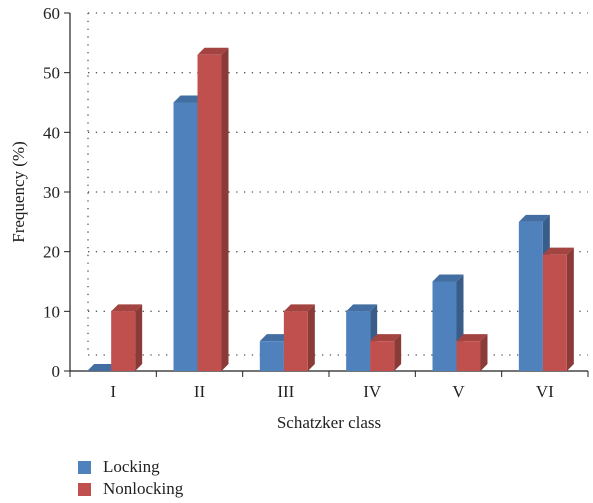  What do you see at coordinates (372, 391) in the screenshot?
I see `x-tick-label: IV` at bounding box center [372, 391].